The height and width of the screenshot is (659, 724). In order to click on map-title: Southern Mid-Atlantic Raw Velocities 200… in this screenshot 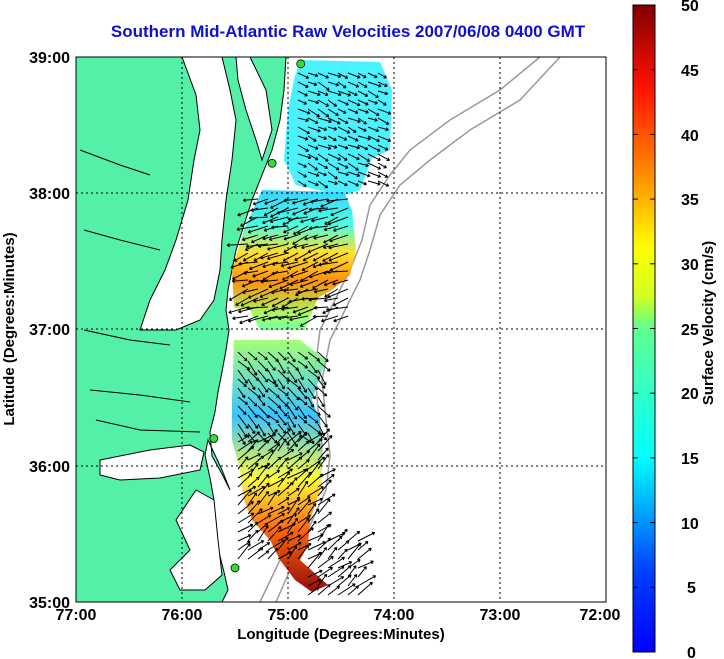, I will do `click(348, 31)`.